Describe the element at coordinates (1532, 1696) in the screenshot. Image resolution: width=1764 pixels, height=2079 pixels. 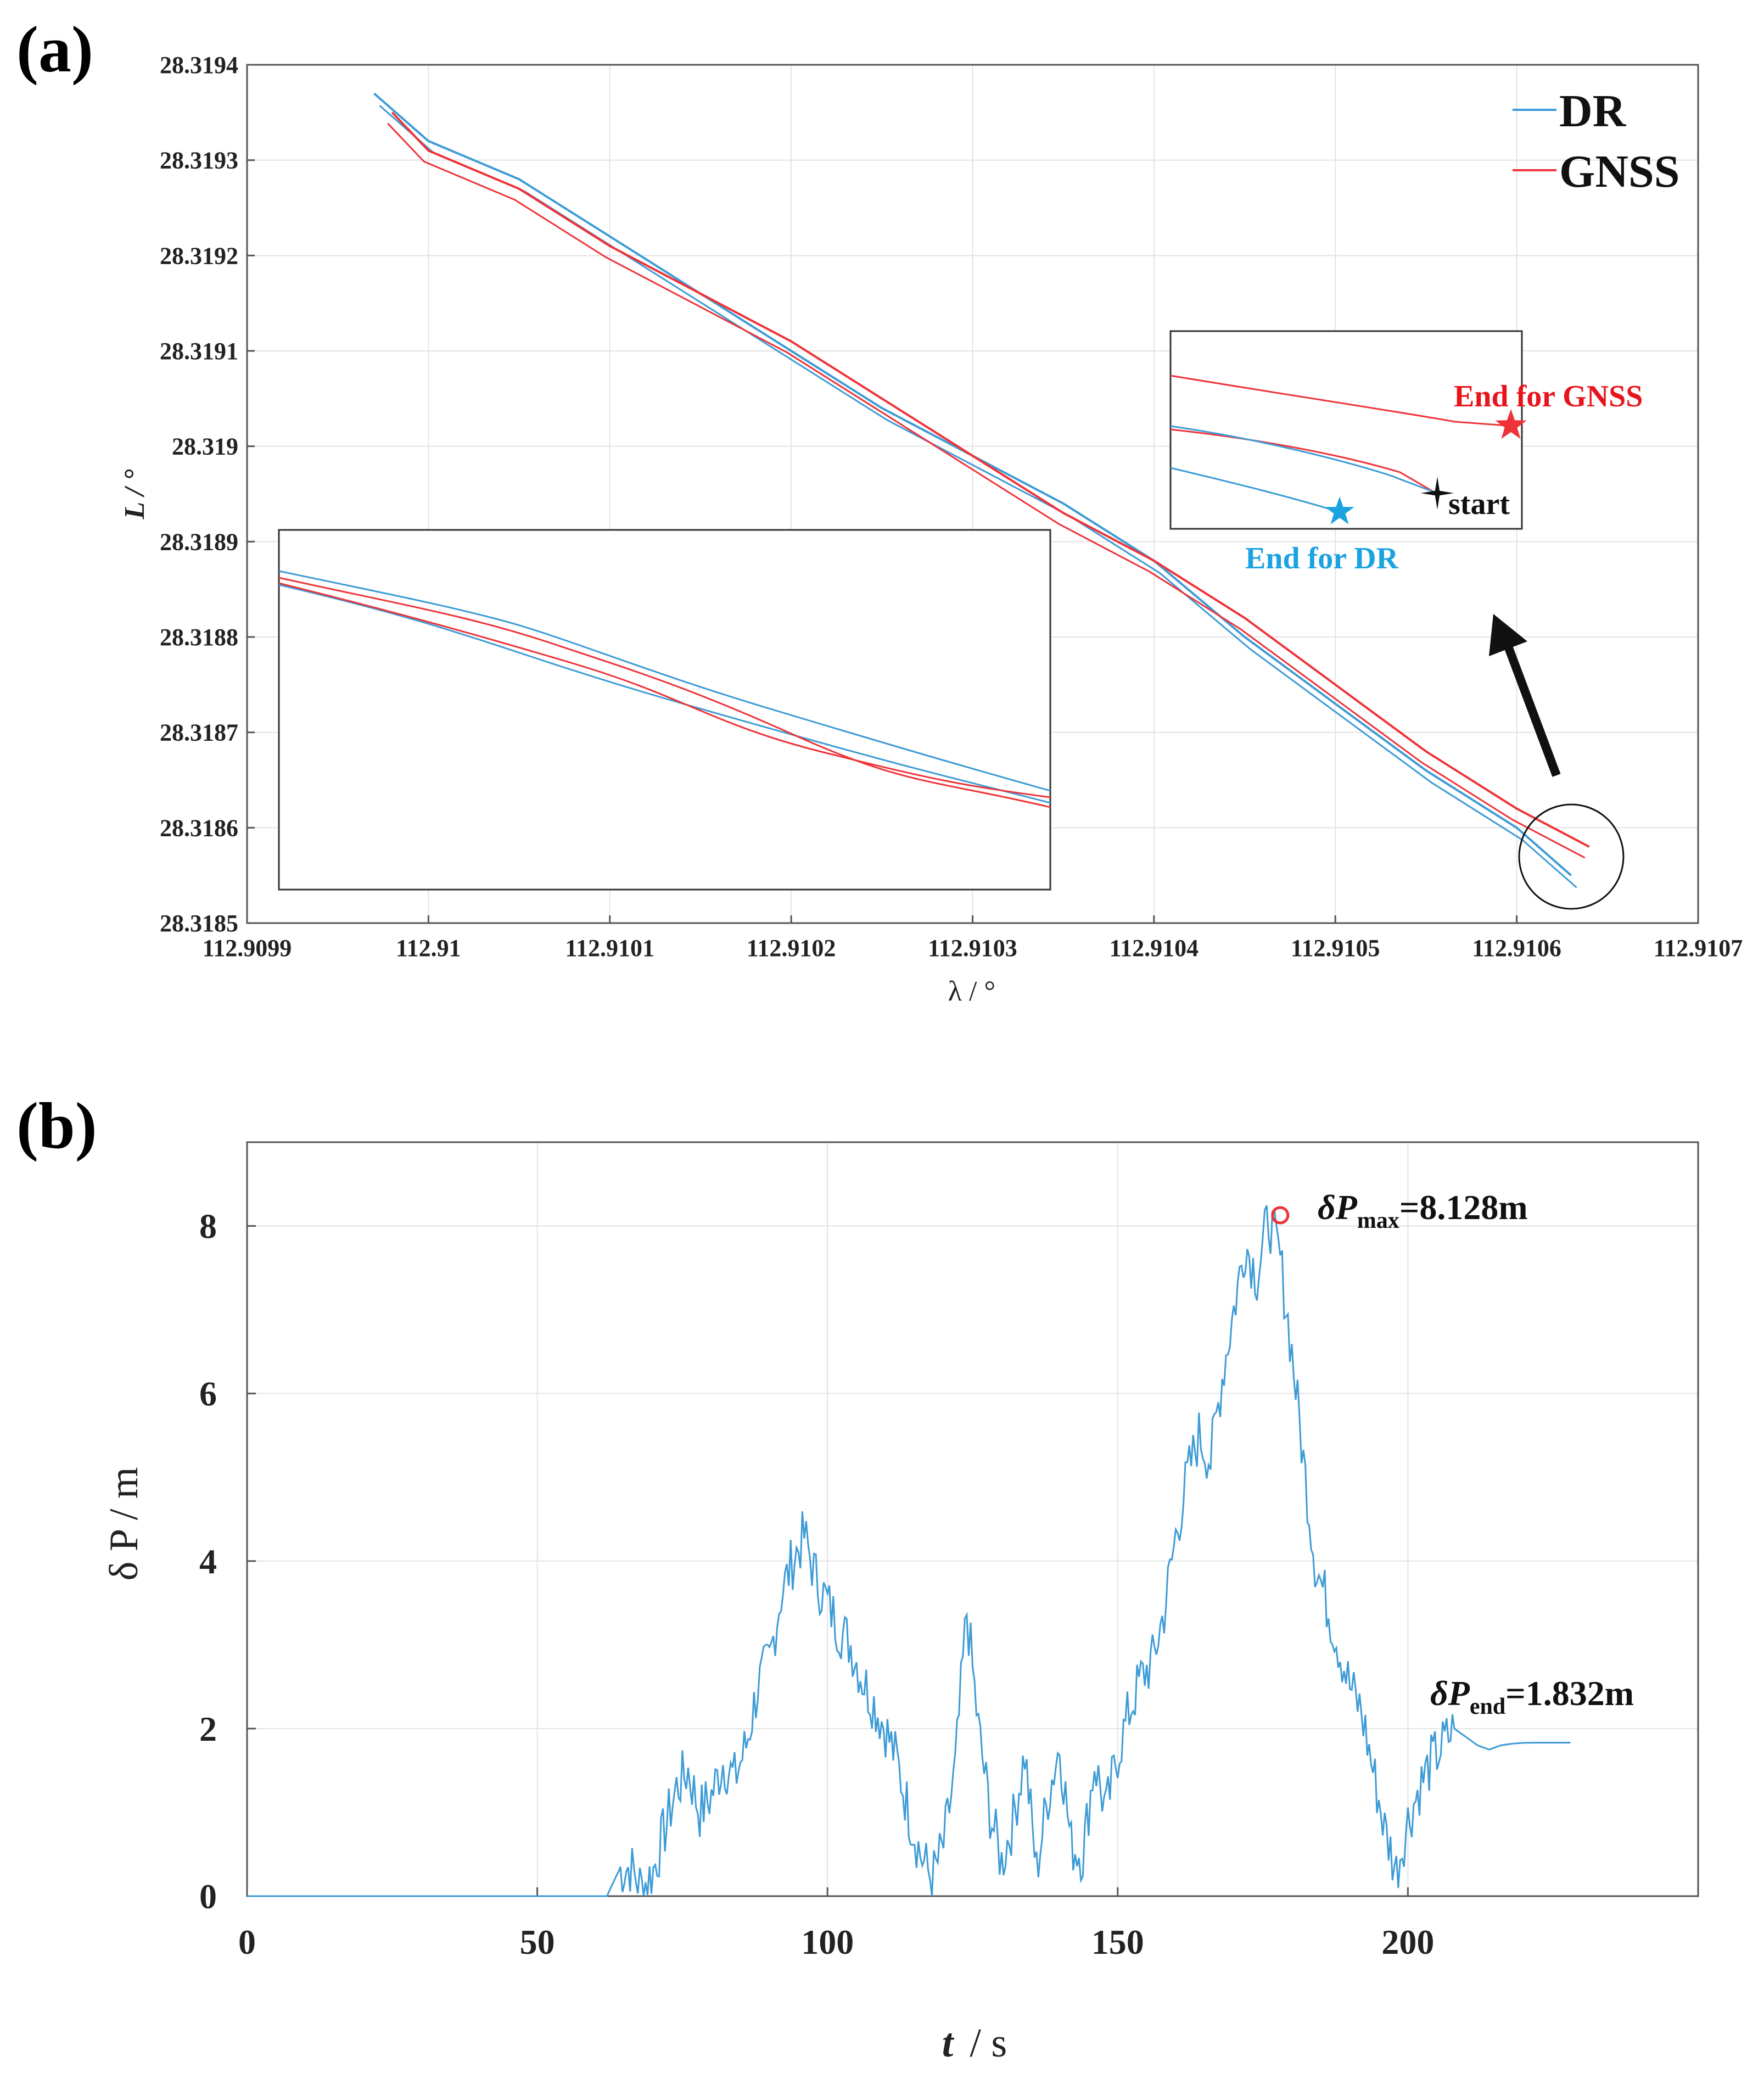
I see `end-error-annotation: δPend=1.832m` at that location.